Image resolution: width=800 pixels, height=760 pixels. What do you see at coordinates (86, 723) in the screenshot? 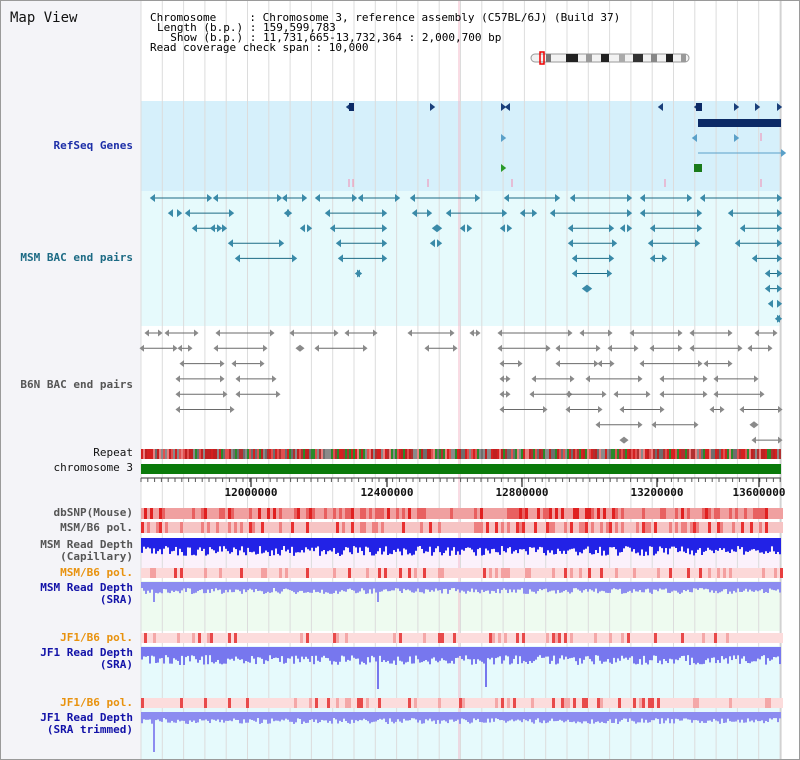
I see `track-label-jf1-depth-trimmed: JF1 Read Depth (SRA trimmed)` at bounding box center [86, 723].